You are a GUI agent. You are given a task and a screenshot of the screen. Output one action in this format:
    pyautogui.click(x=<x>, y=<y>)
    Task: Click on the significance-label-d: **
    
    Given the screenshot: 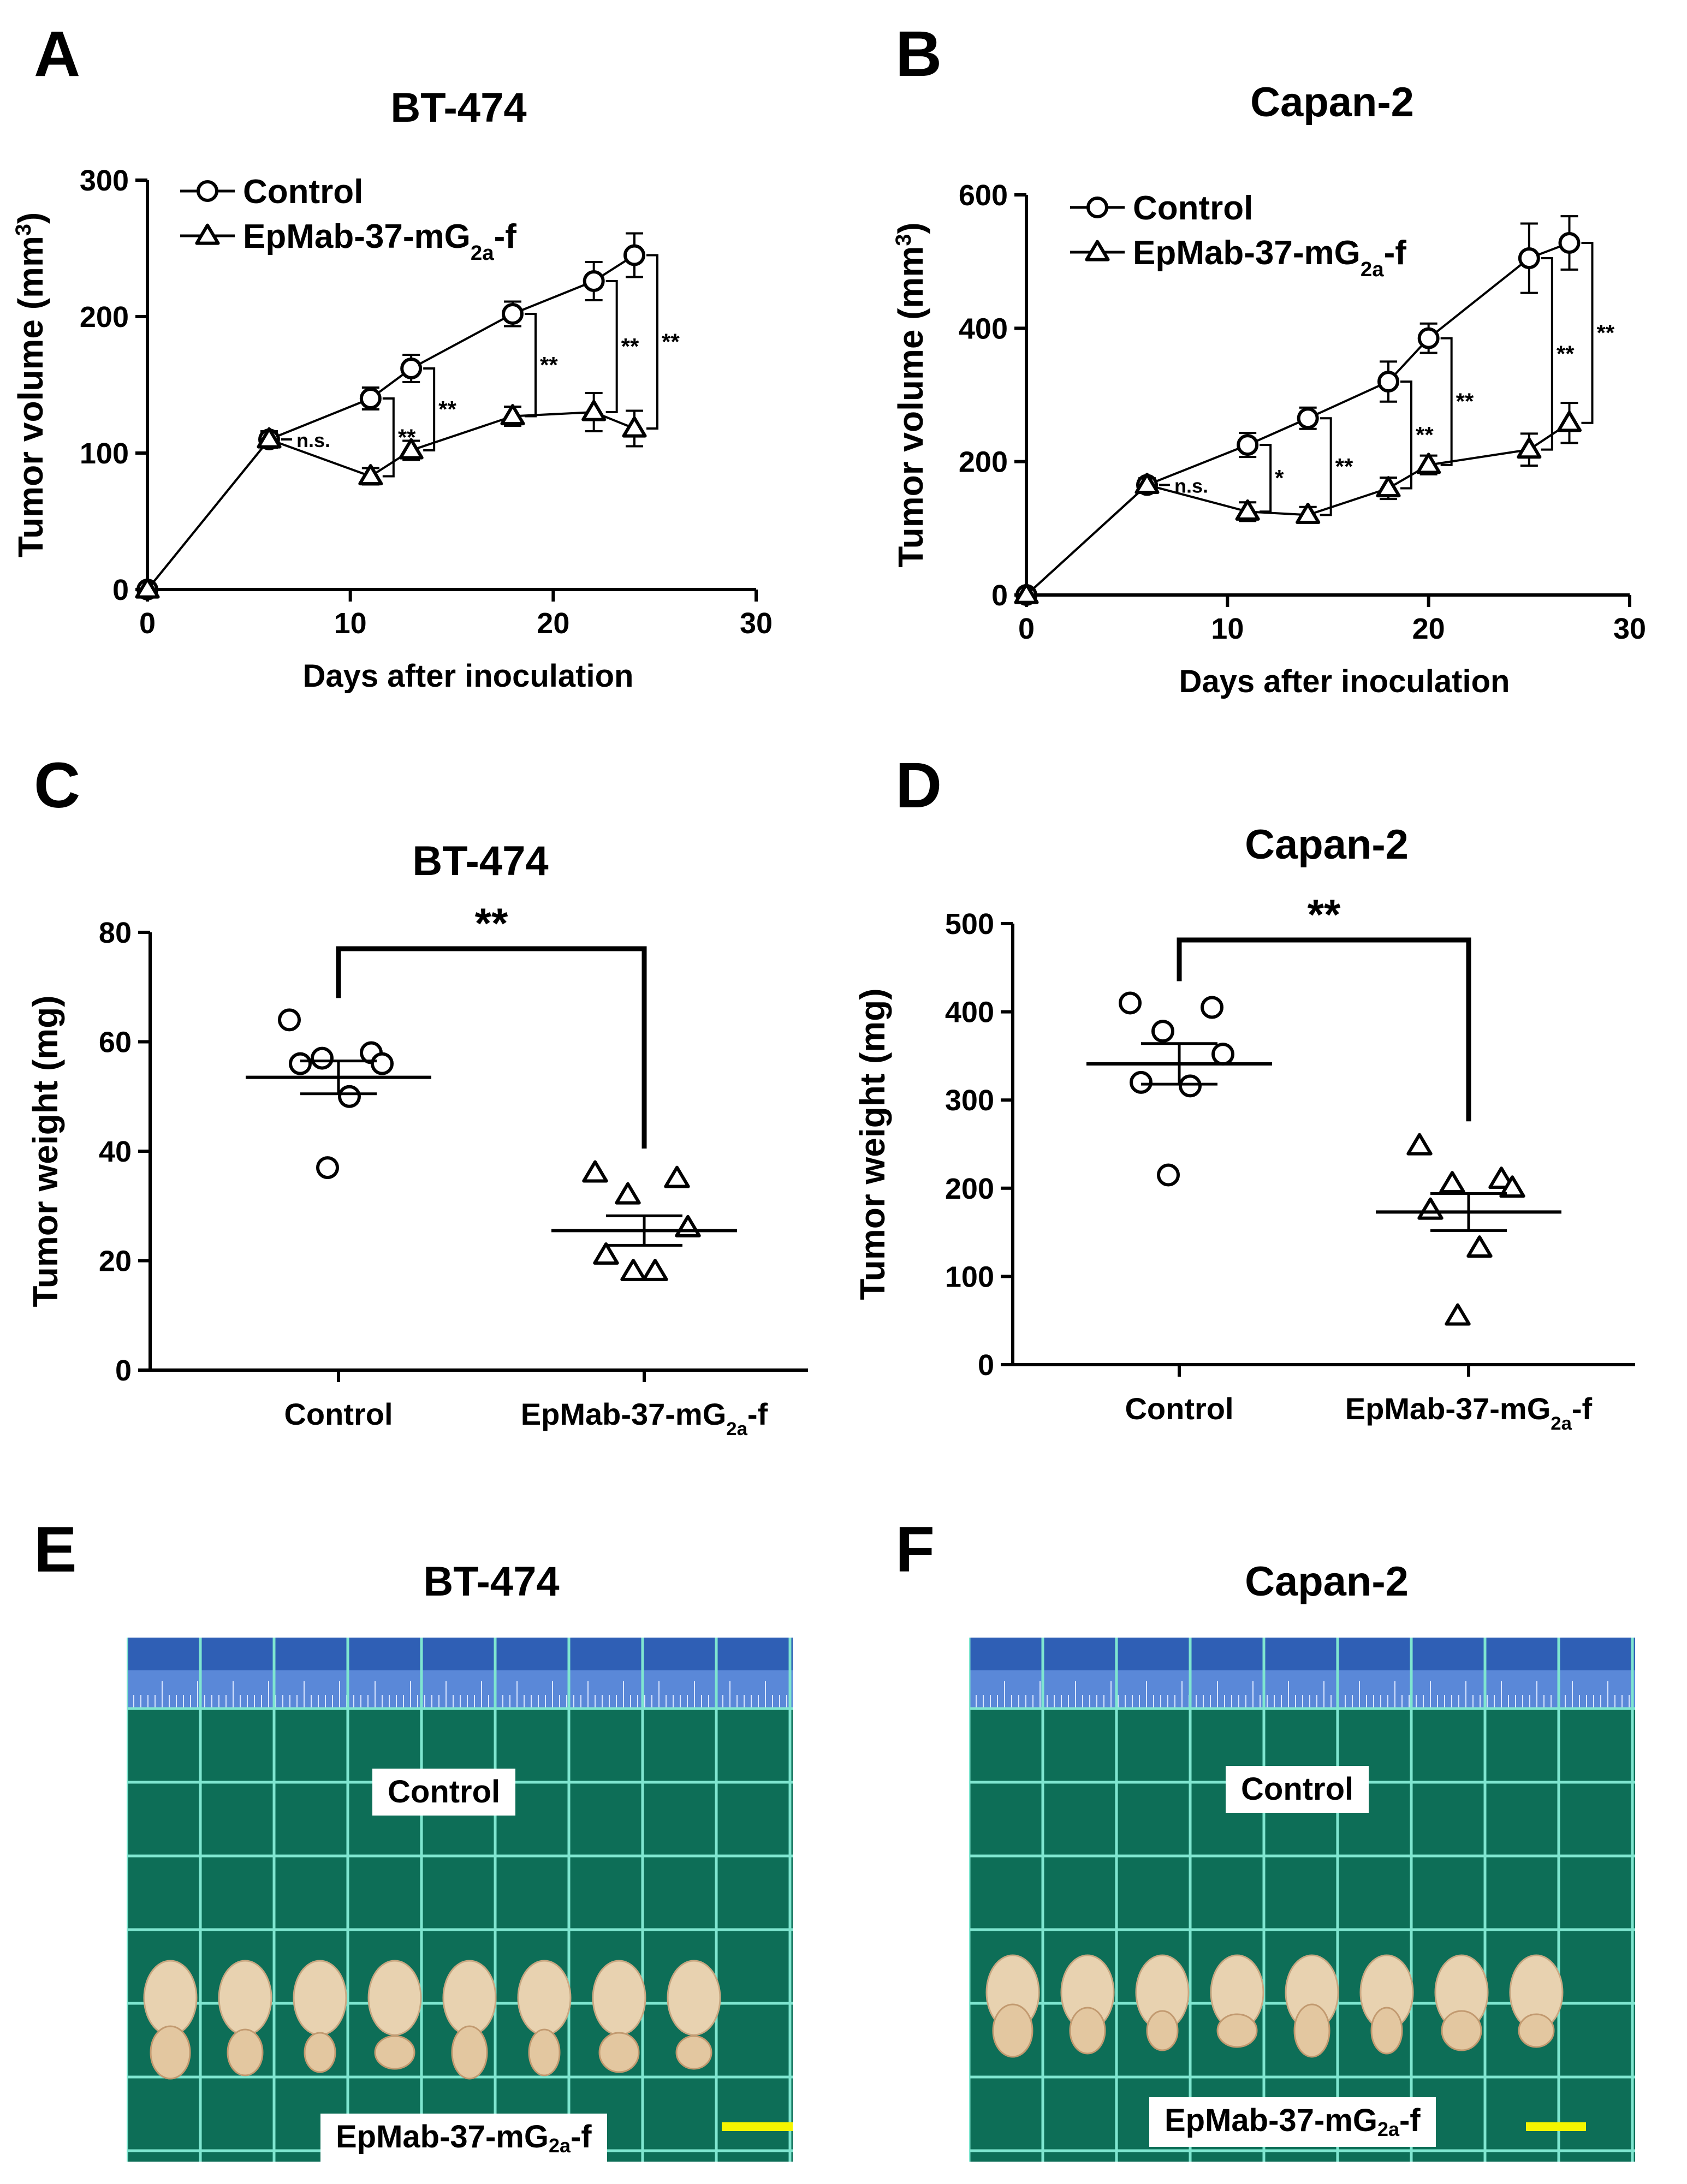 What is the action you would take?
    pyautogui.click(x=1324, y=914)
    